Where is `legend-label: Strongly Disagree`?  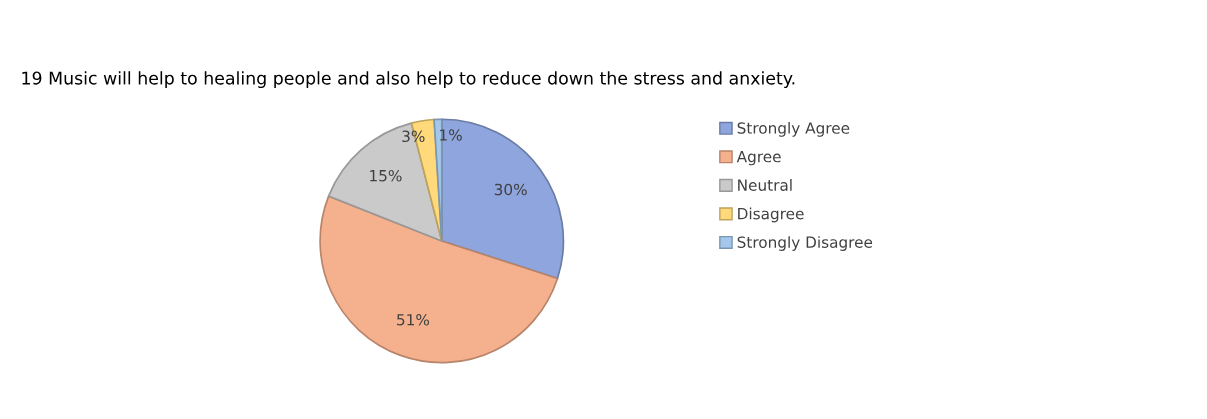 legend-label: Strongly Disagree is located at coordinates (805, 243).